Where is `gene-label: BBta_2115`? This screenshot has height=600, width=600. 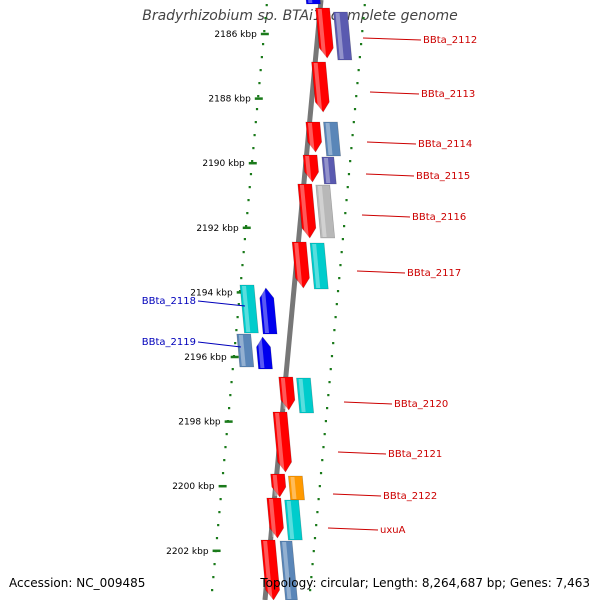 gene-label: BBta_2115 is located at coordinates (443, 176).